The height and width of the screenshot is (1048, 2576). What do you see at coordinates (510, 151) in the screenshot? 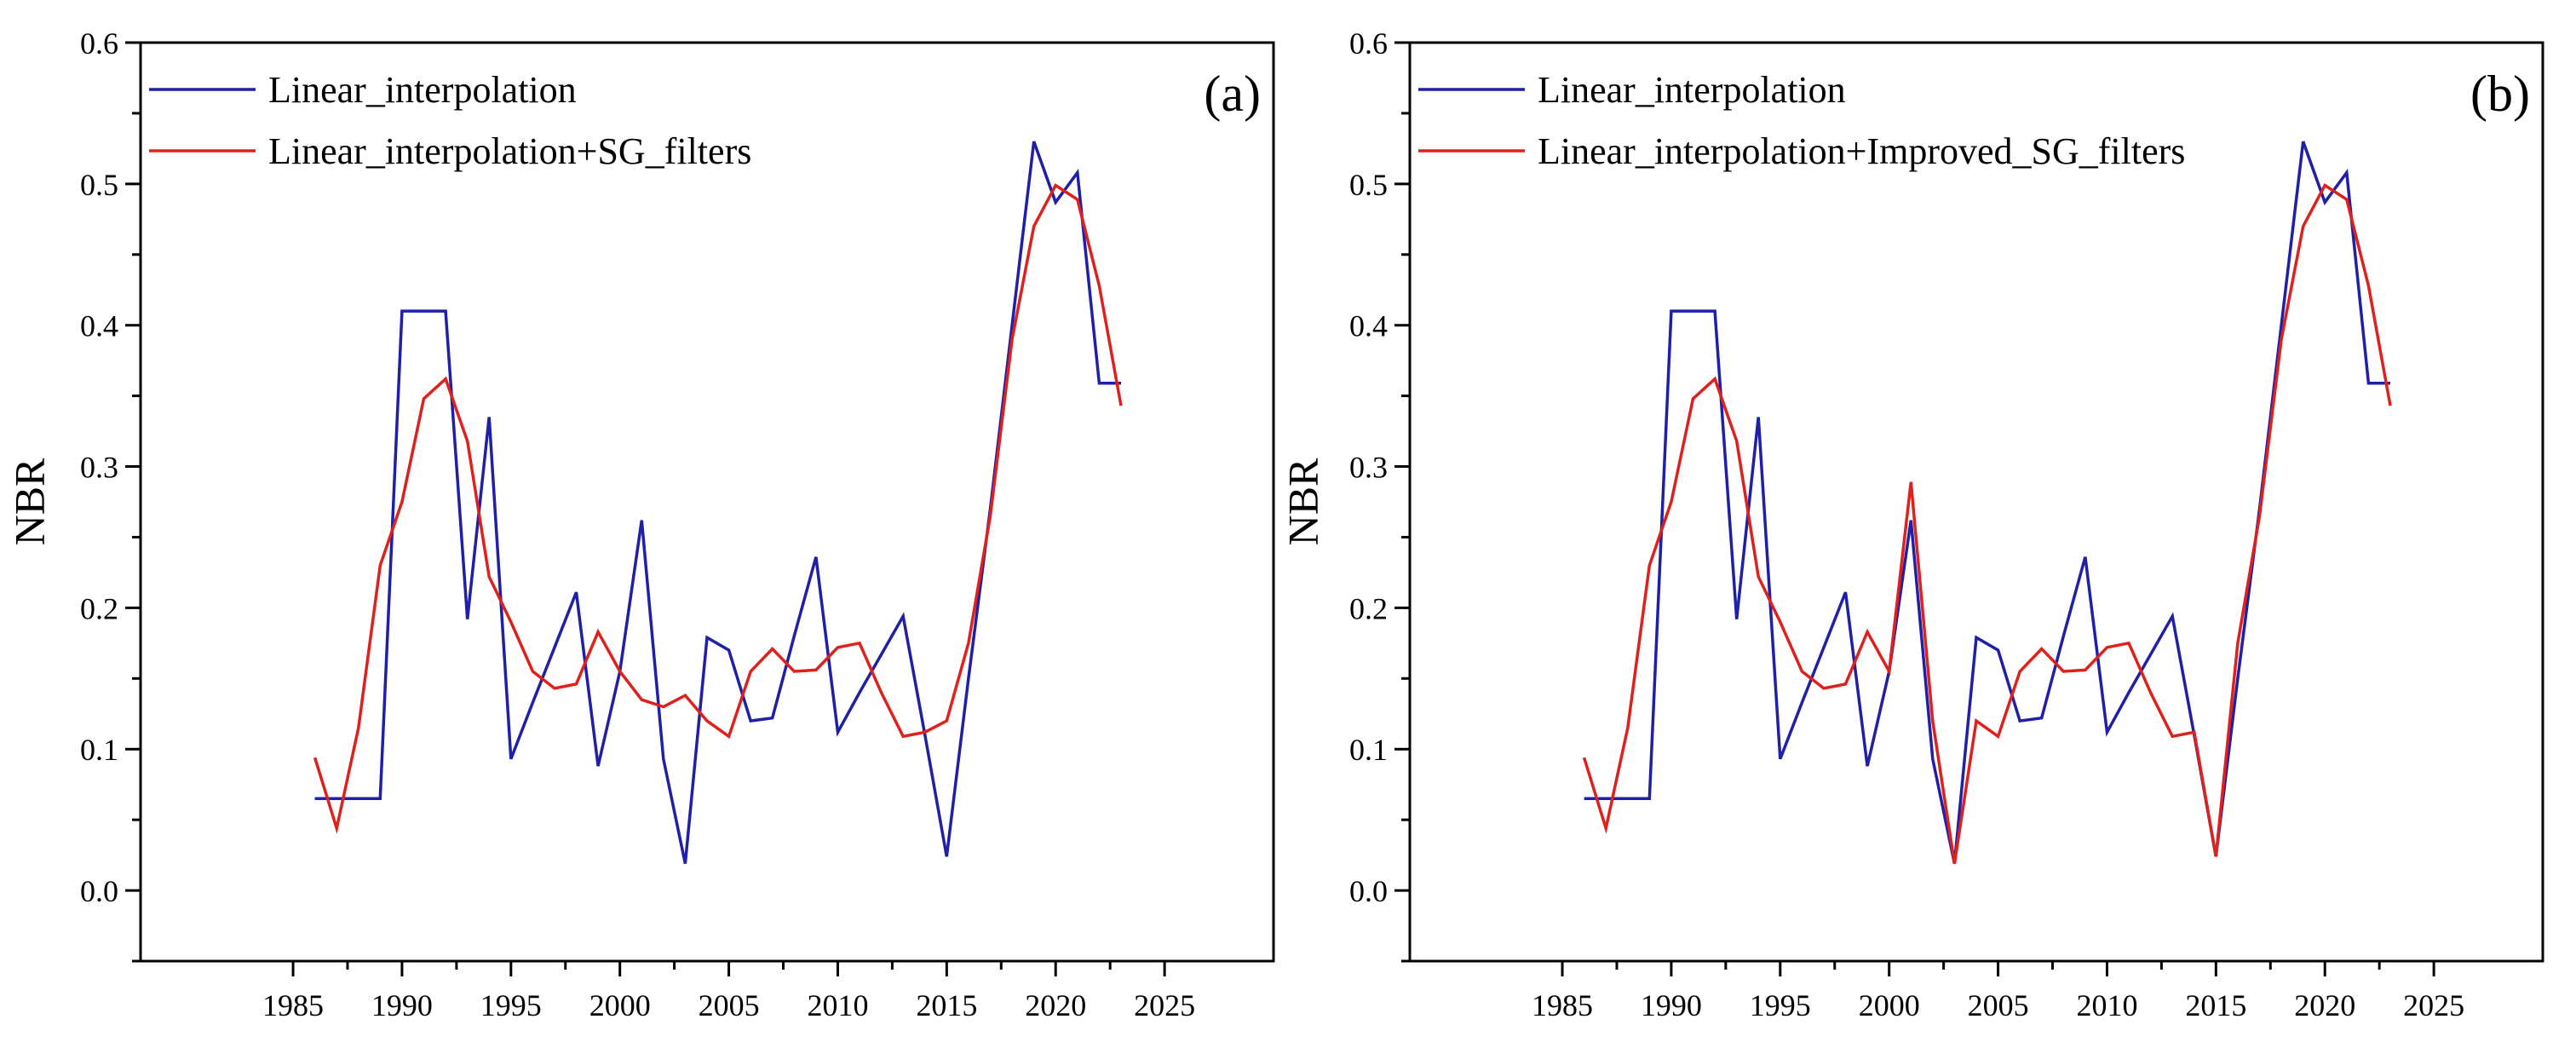
I see `legend-entry-label: Linear_interpolation+SG_filters` at bounding box center [510, 151].